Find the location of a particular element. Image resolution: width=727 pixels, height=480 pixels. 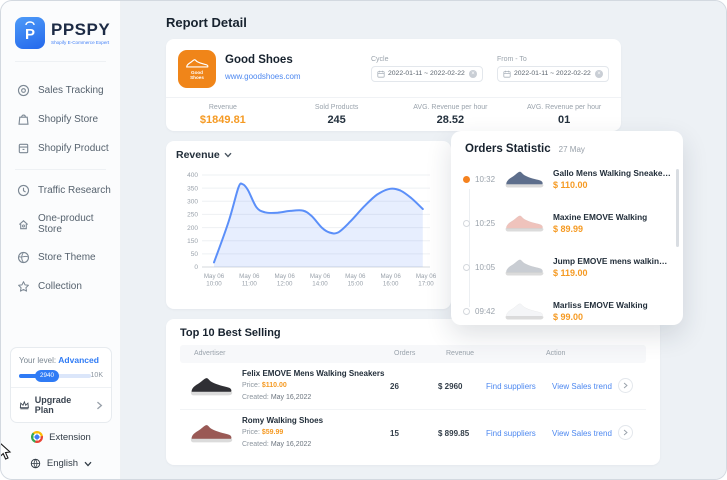

star-icon is located at coordinates (23, 286).